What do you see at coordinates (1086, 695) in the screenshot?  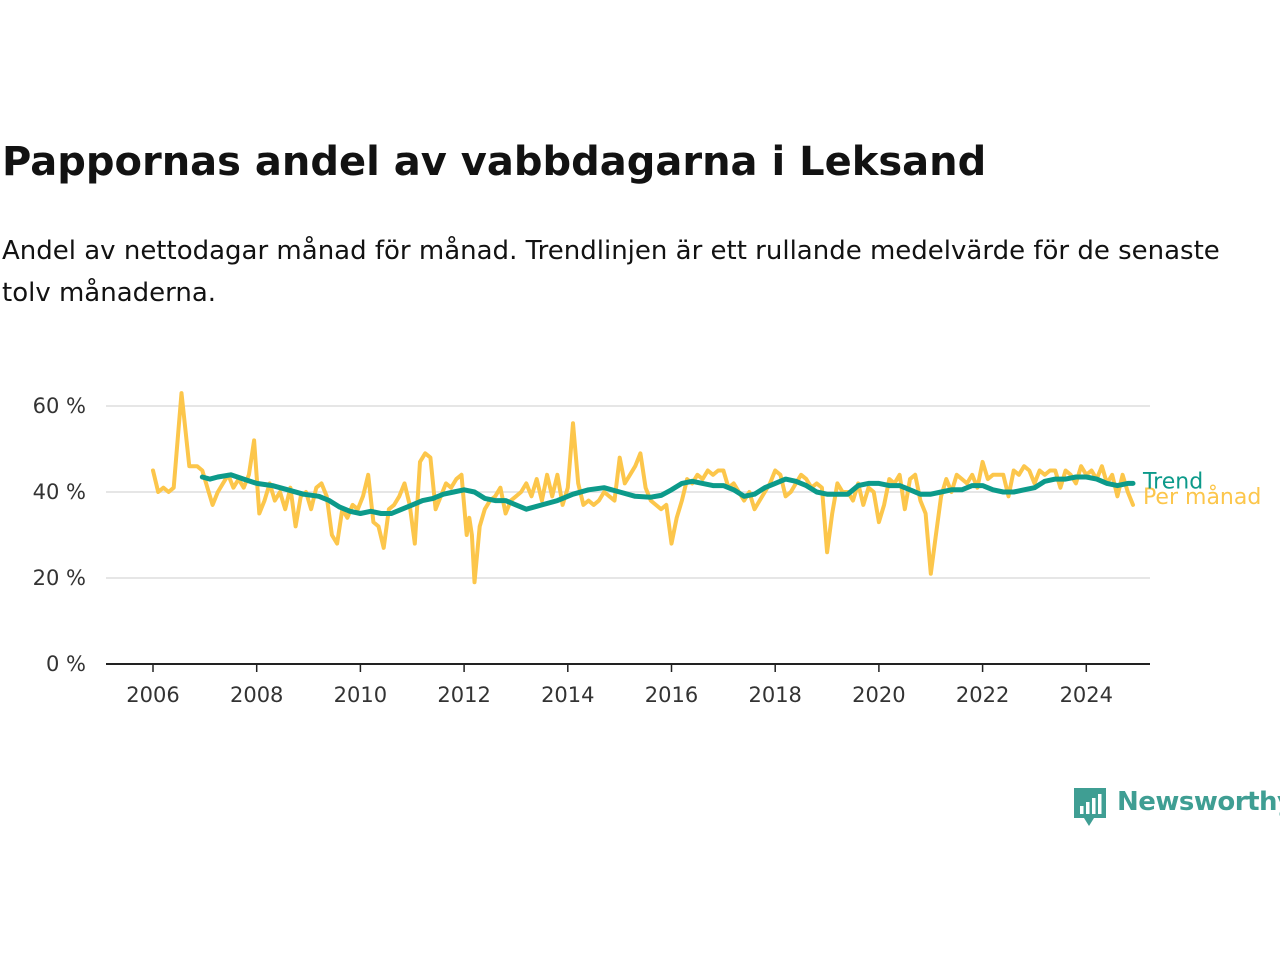 I see `x-tick-label: 2024` at bounding box center [1086, 695].